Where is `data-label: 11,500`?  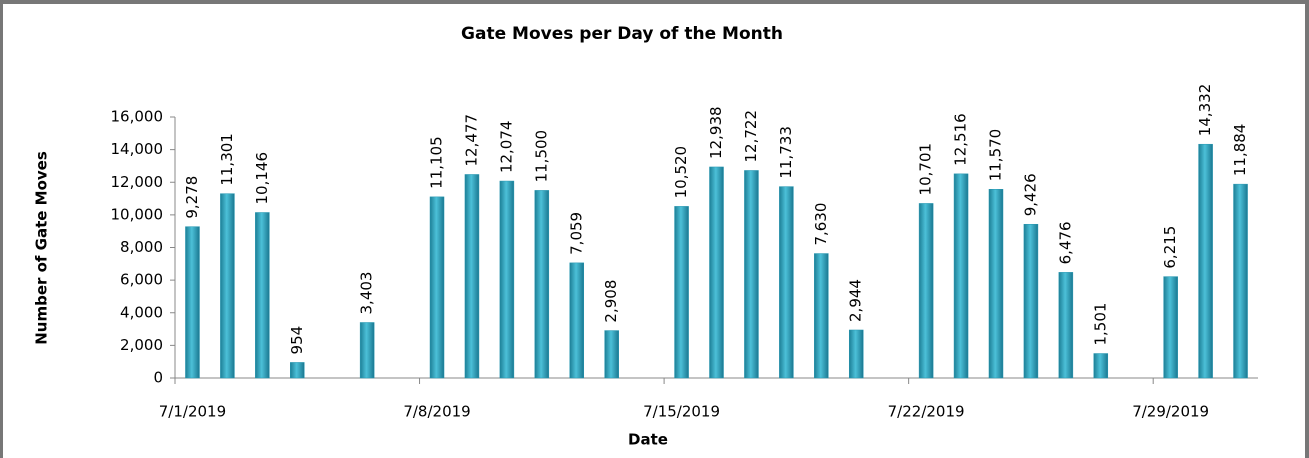
data-label: 11,500 is located at coordinates (541, 156).